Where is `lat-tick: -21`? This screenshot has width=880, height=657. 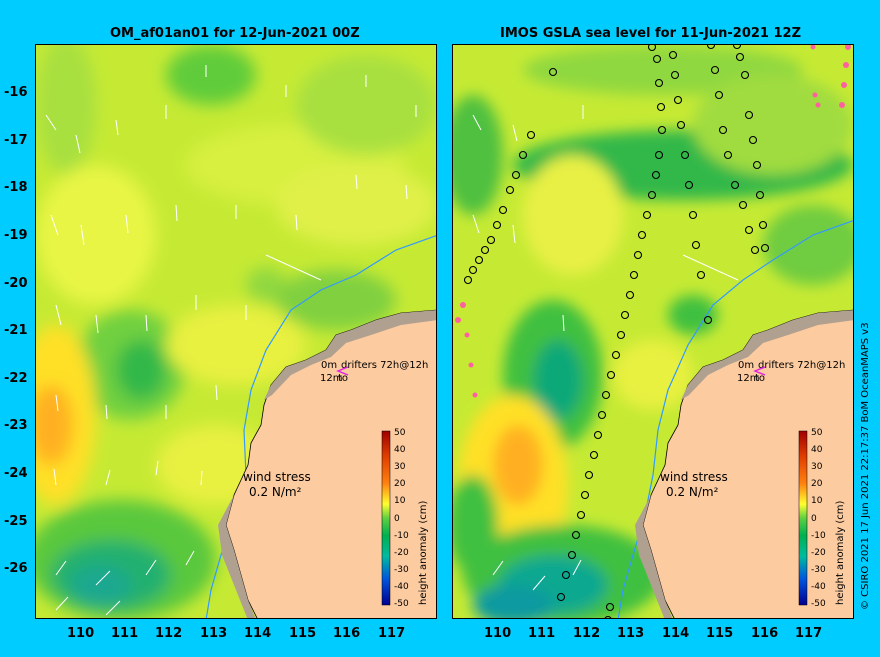
lat-tick: -21 is located at coordinates (16, 330).